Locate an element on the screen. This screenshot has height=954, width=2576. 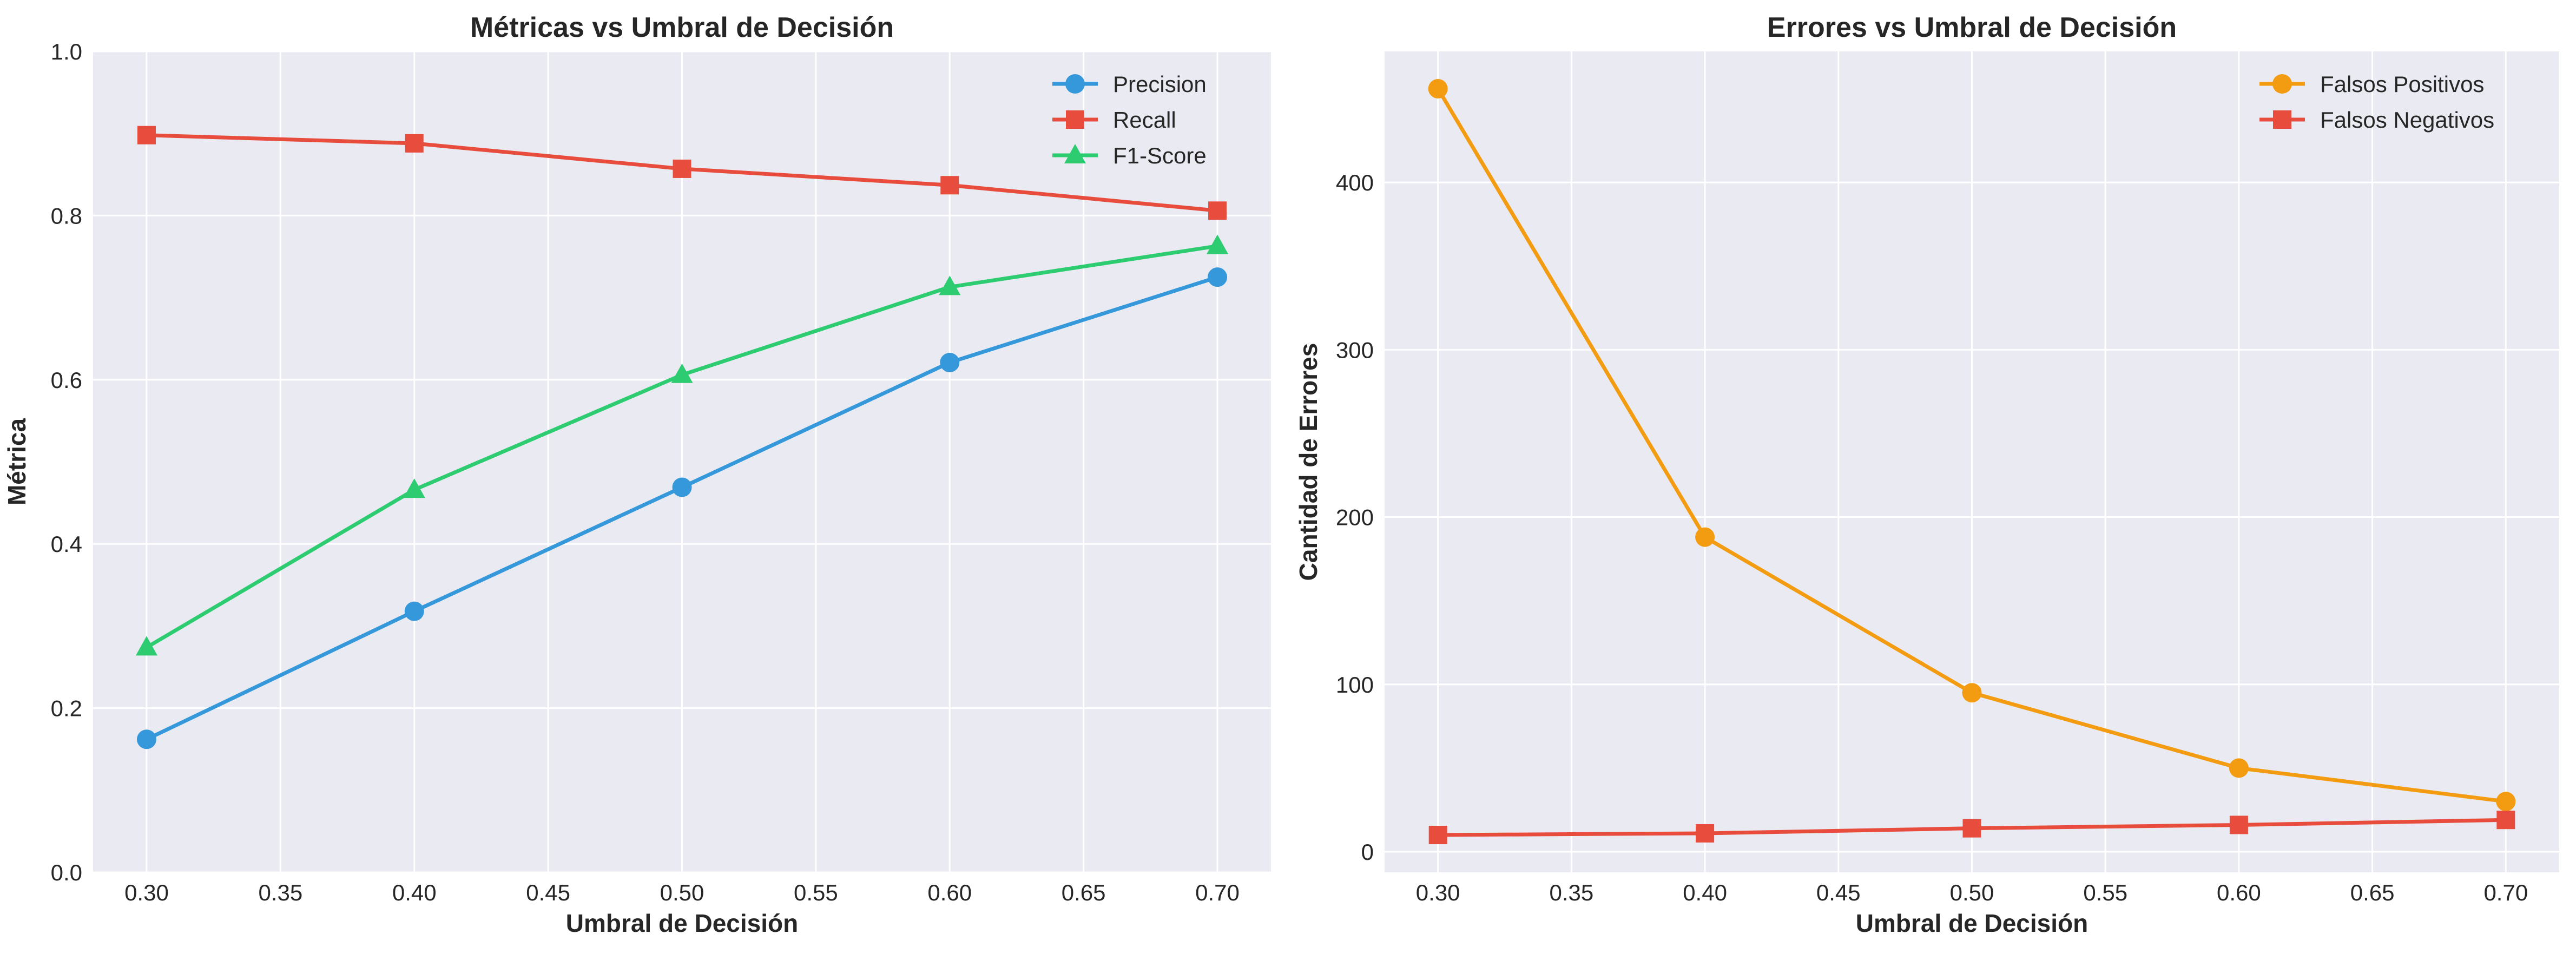
legend: Falsos Positivos Falsos Negativos is located at coordinates (2376, 102).